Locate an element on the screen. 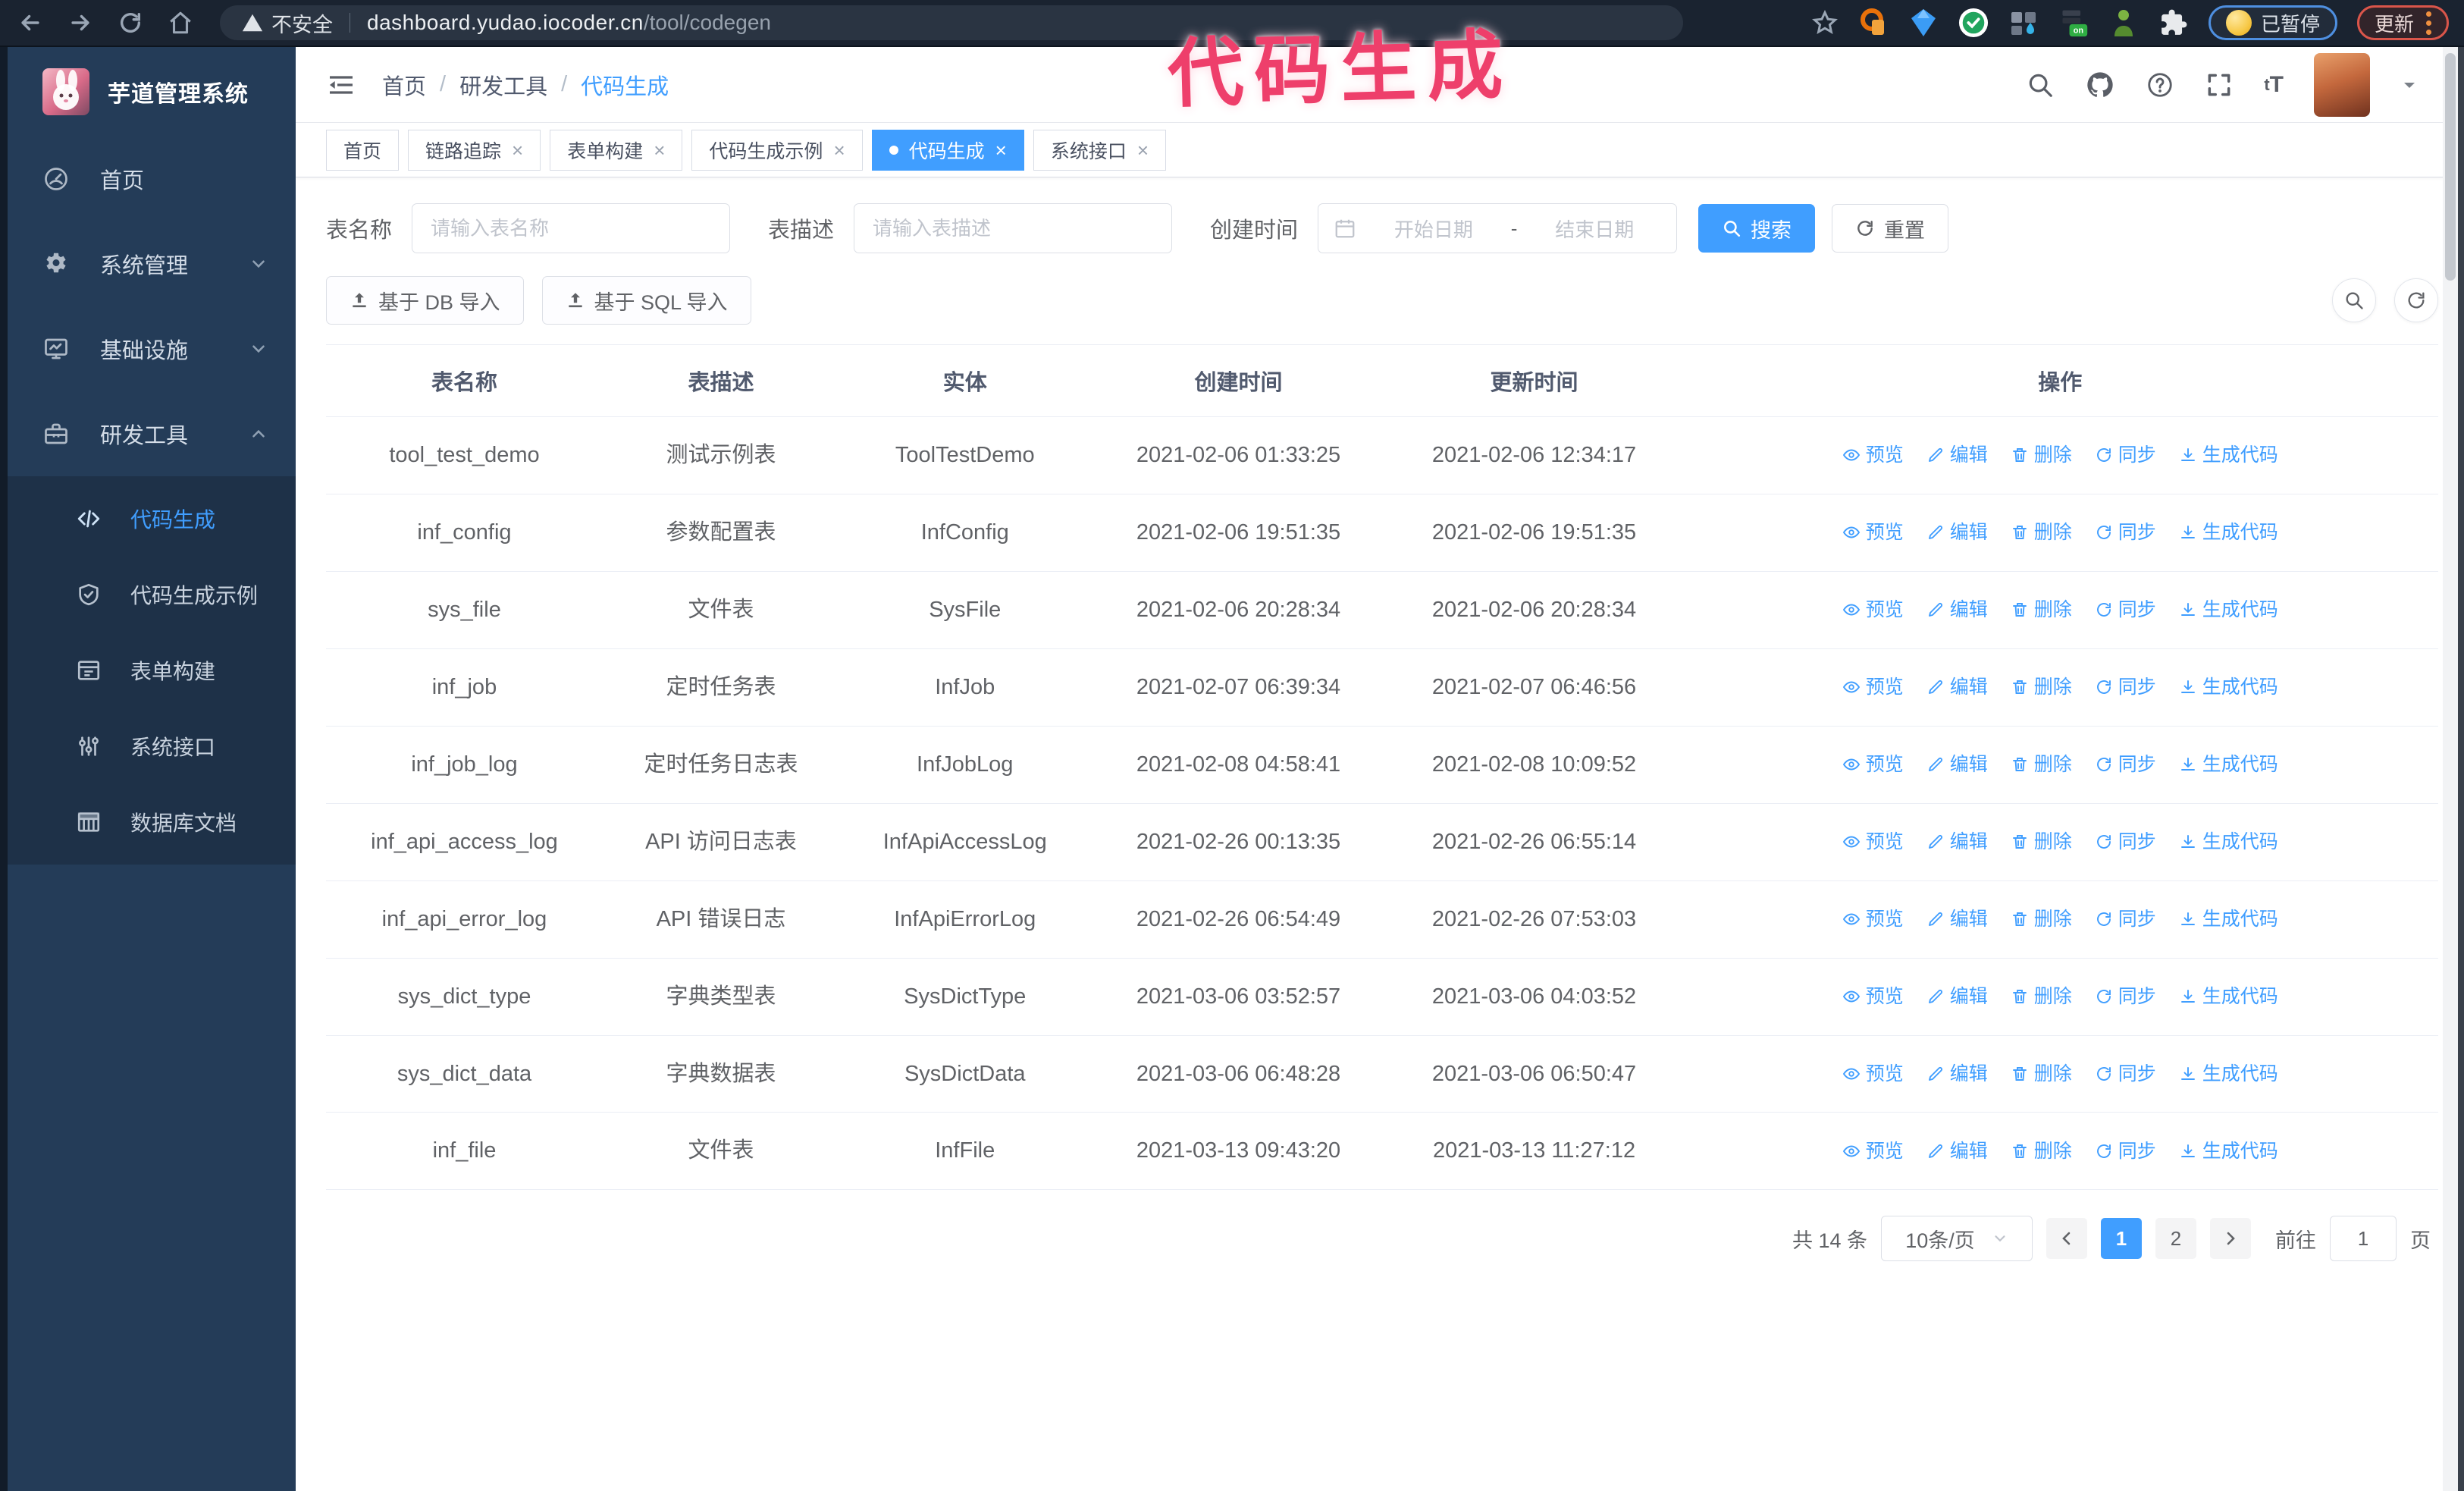  import-sql-button: 基于 SQL 导入 is located at coordinates (646, 300).